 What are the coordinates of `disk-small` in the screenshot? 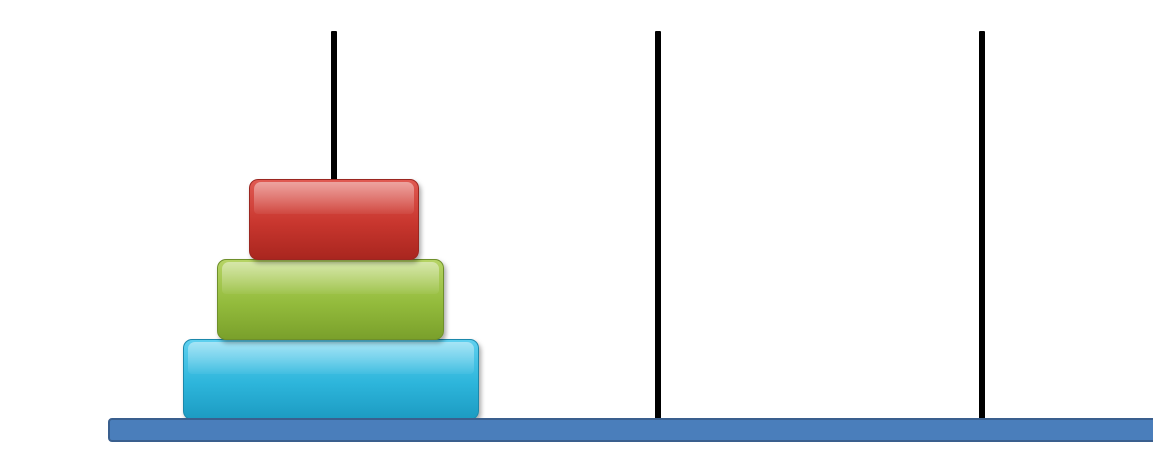 It's located at (334, 219).